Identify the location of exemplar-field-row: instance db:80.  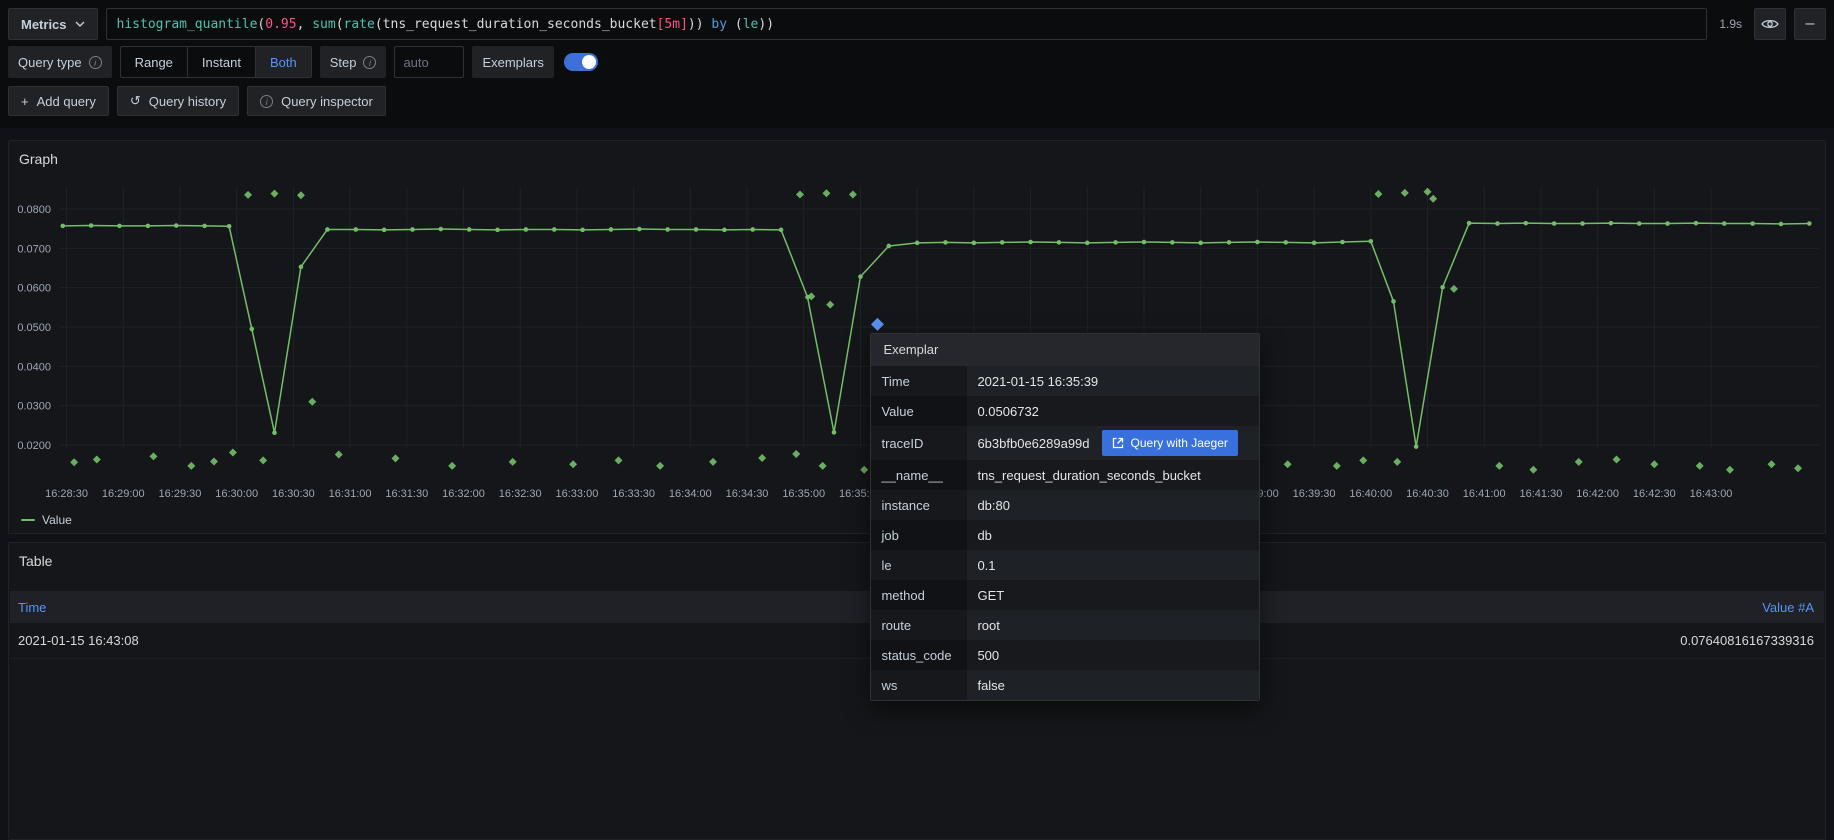
(1065, 505).